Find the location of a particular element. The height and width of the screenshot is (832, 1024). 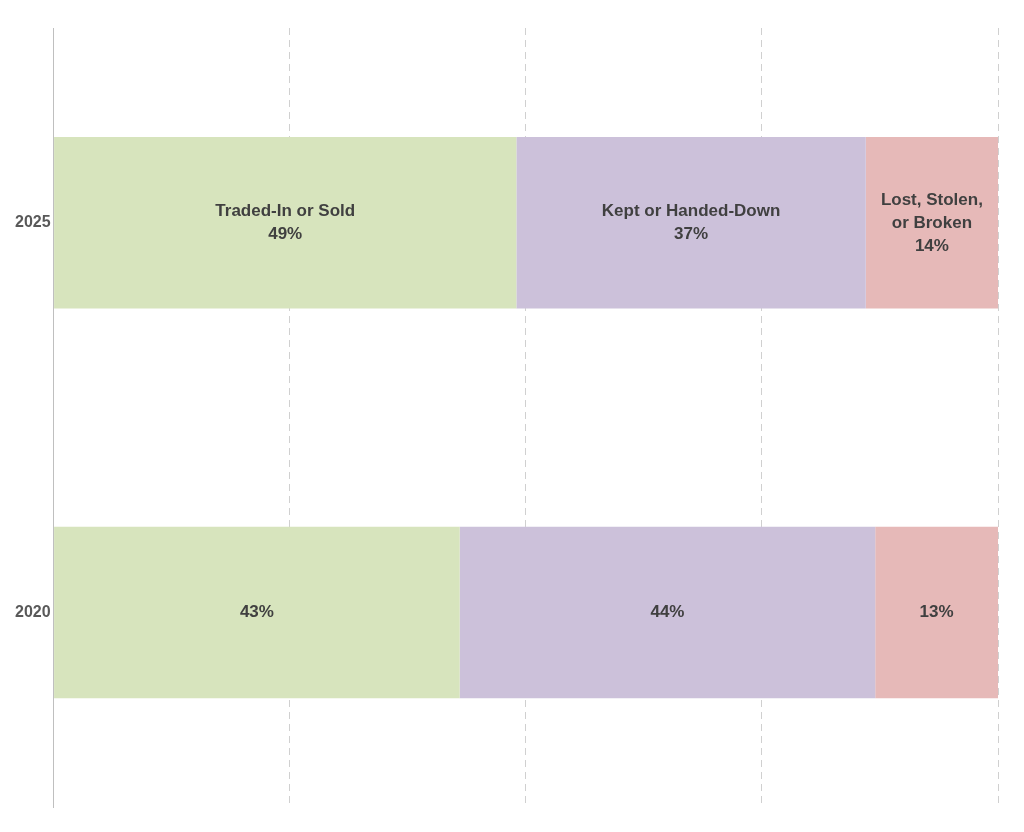

data-label: 37% is located at coordinates (691, 234).